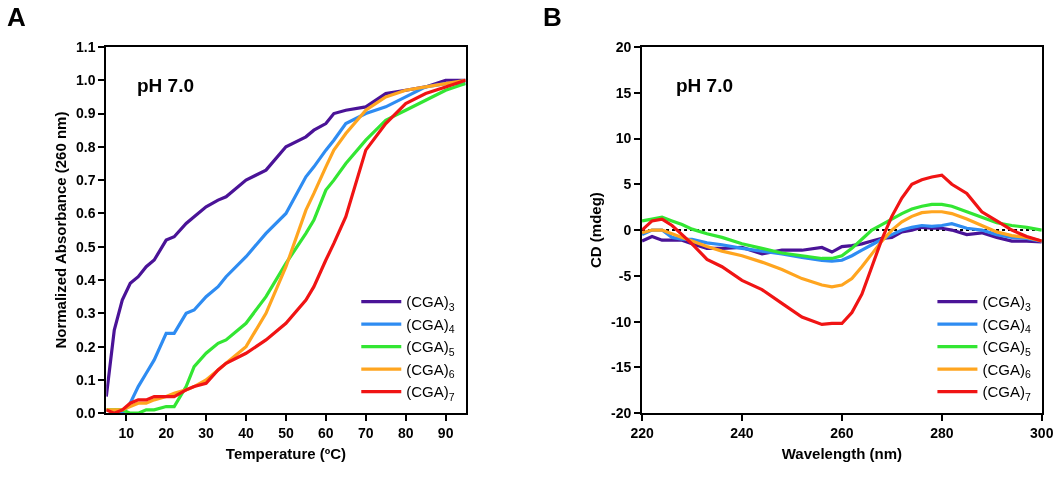 This screenshot has height=489, width=1063. What do you see at coordinates (60, 230) in the screenshot?
I see `y-axis-title: Normalized Absorbance (260 nm)` at bounding box center [60, 230].